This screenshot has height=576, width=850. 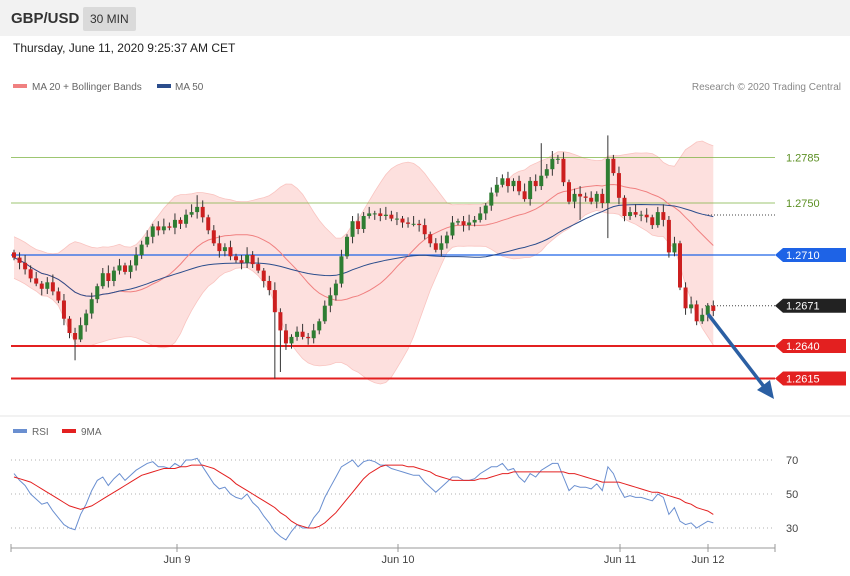 I want to click on level-label-support: 1.2640, so click(x=803, y=347).